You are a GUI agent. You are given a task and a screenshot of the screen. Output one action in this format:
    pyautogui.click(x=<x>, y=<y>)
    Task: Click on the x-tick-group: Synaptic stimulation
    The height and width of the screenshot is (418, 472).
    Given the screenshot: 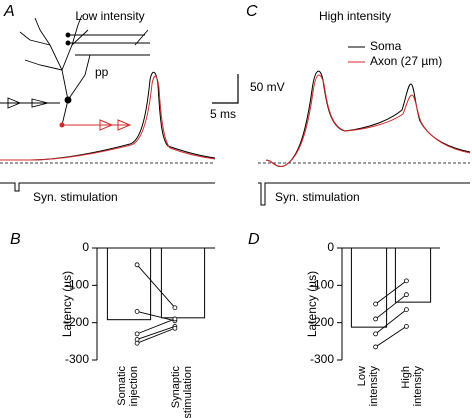 What is the action you would take?
    pyautogui.click(x=182, y=392)
    